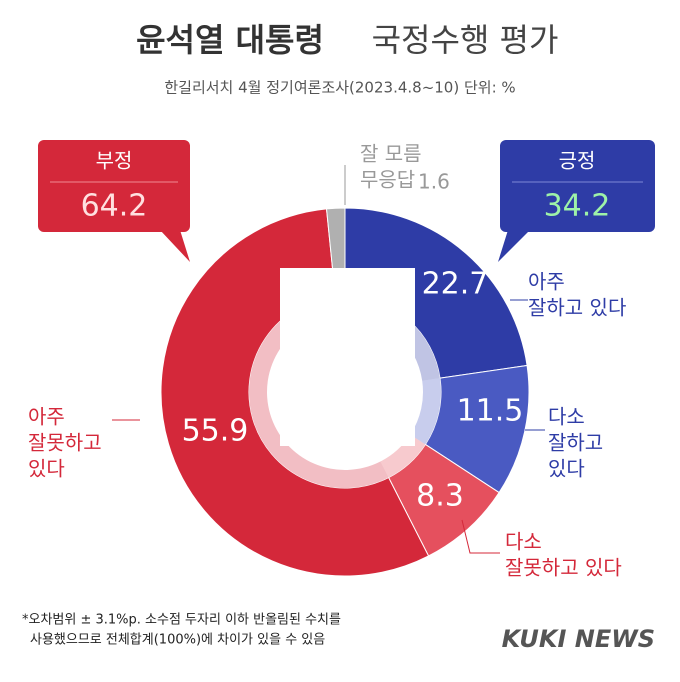 The image size is (680, 682). What do you see at coordinates (387, 180) in the screenshot?
I see `category-label: 무응답` at bounding box center [387, 180].